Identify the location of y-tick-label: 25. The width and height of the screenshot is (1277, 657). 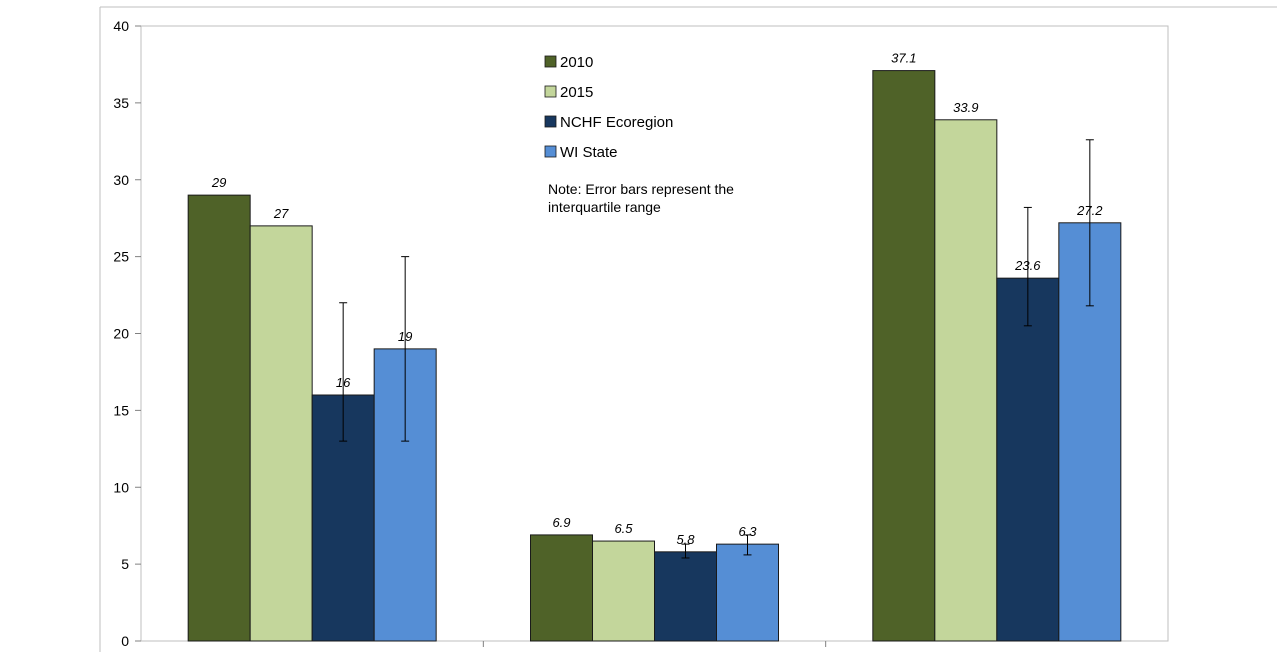
(121, 257).